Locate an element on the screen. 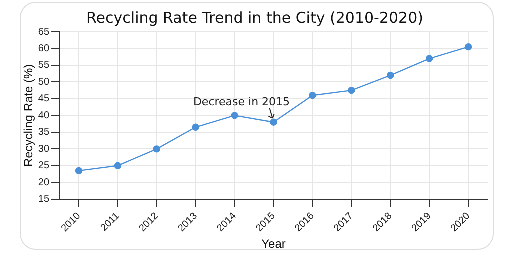 The width and height of the screenshot is (512, 260). y-tick-label: 35 is located at coordinates (44, 132).